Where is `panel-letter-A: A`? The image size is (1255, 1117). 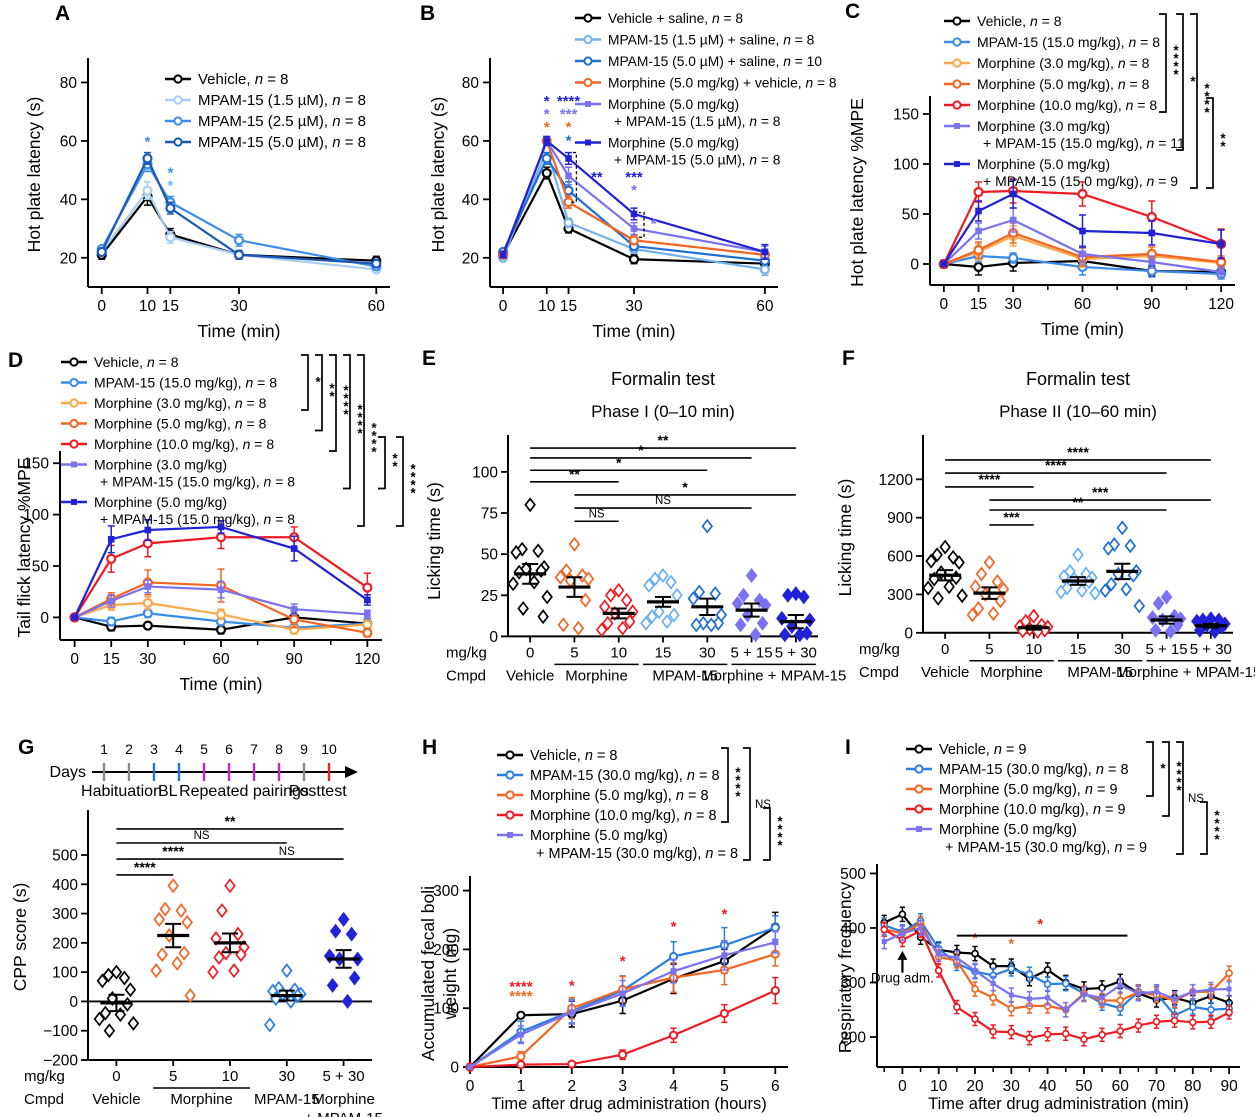
panel-letter-A: A is located at coordinates (63, 13).